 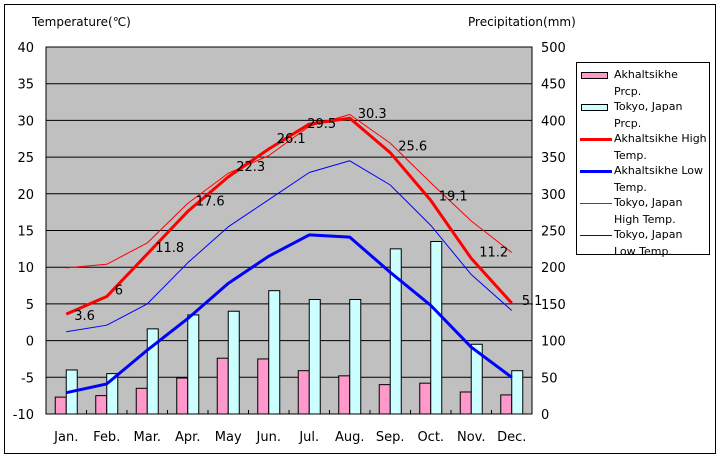 I want to click on legend-item-tokyo-low: Tokyo, Japan Low Temp., so click(x=643, y=243).